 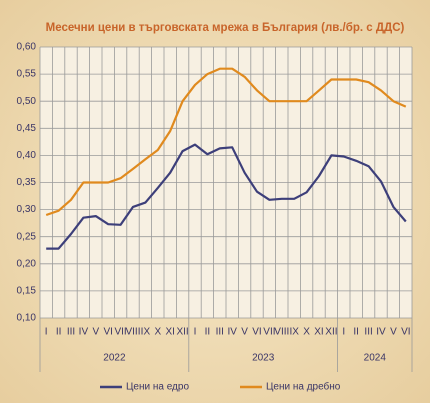 I want to click on y-tick-label: 0,40, so click(x=27, y=155).